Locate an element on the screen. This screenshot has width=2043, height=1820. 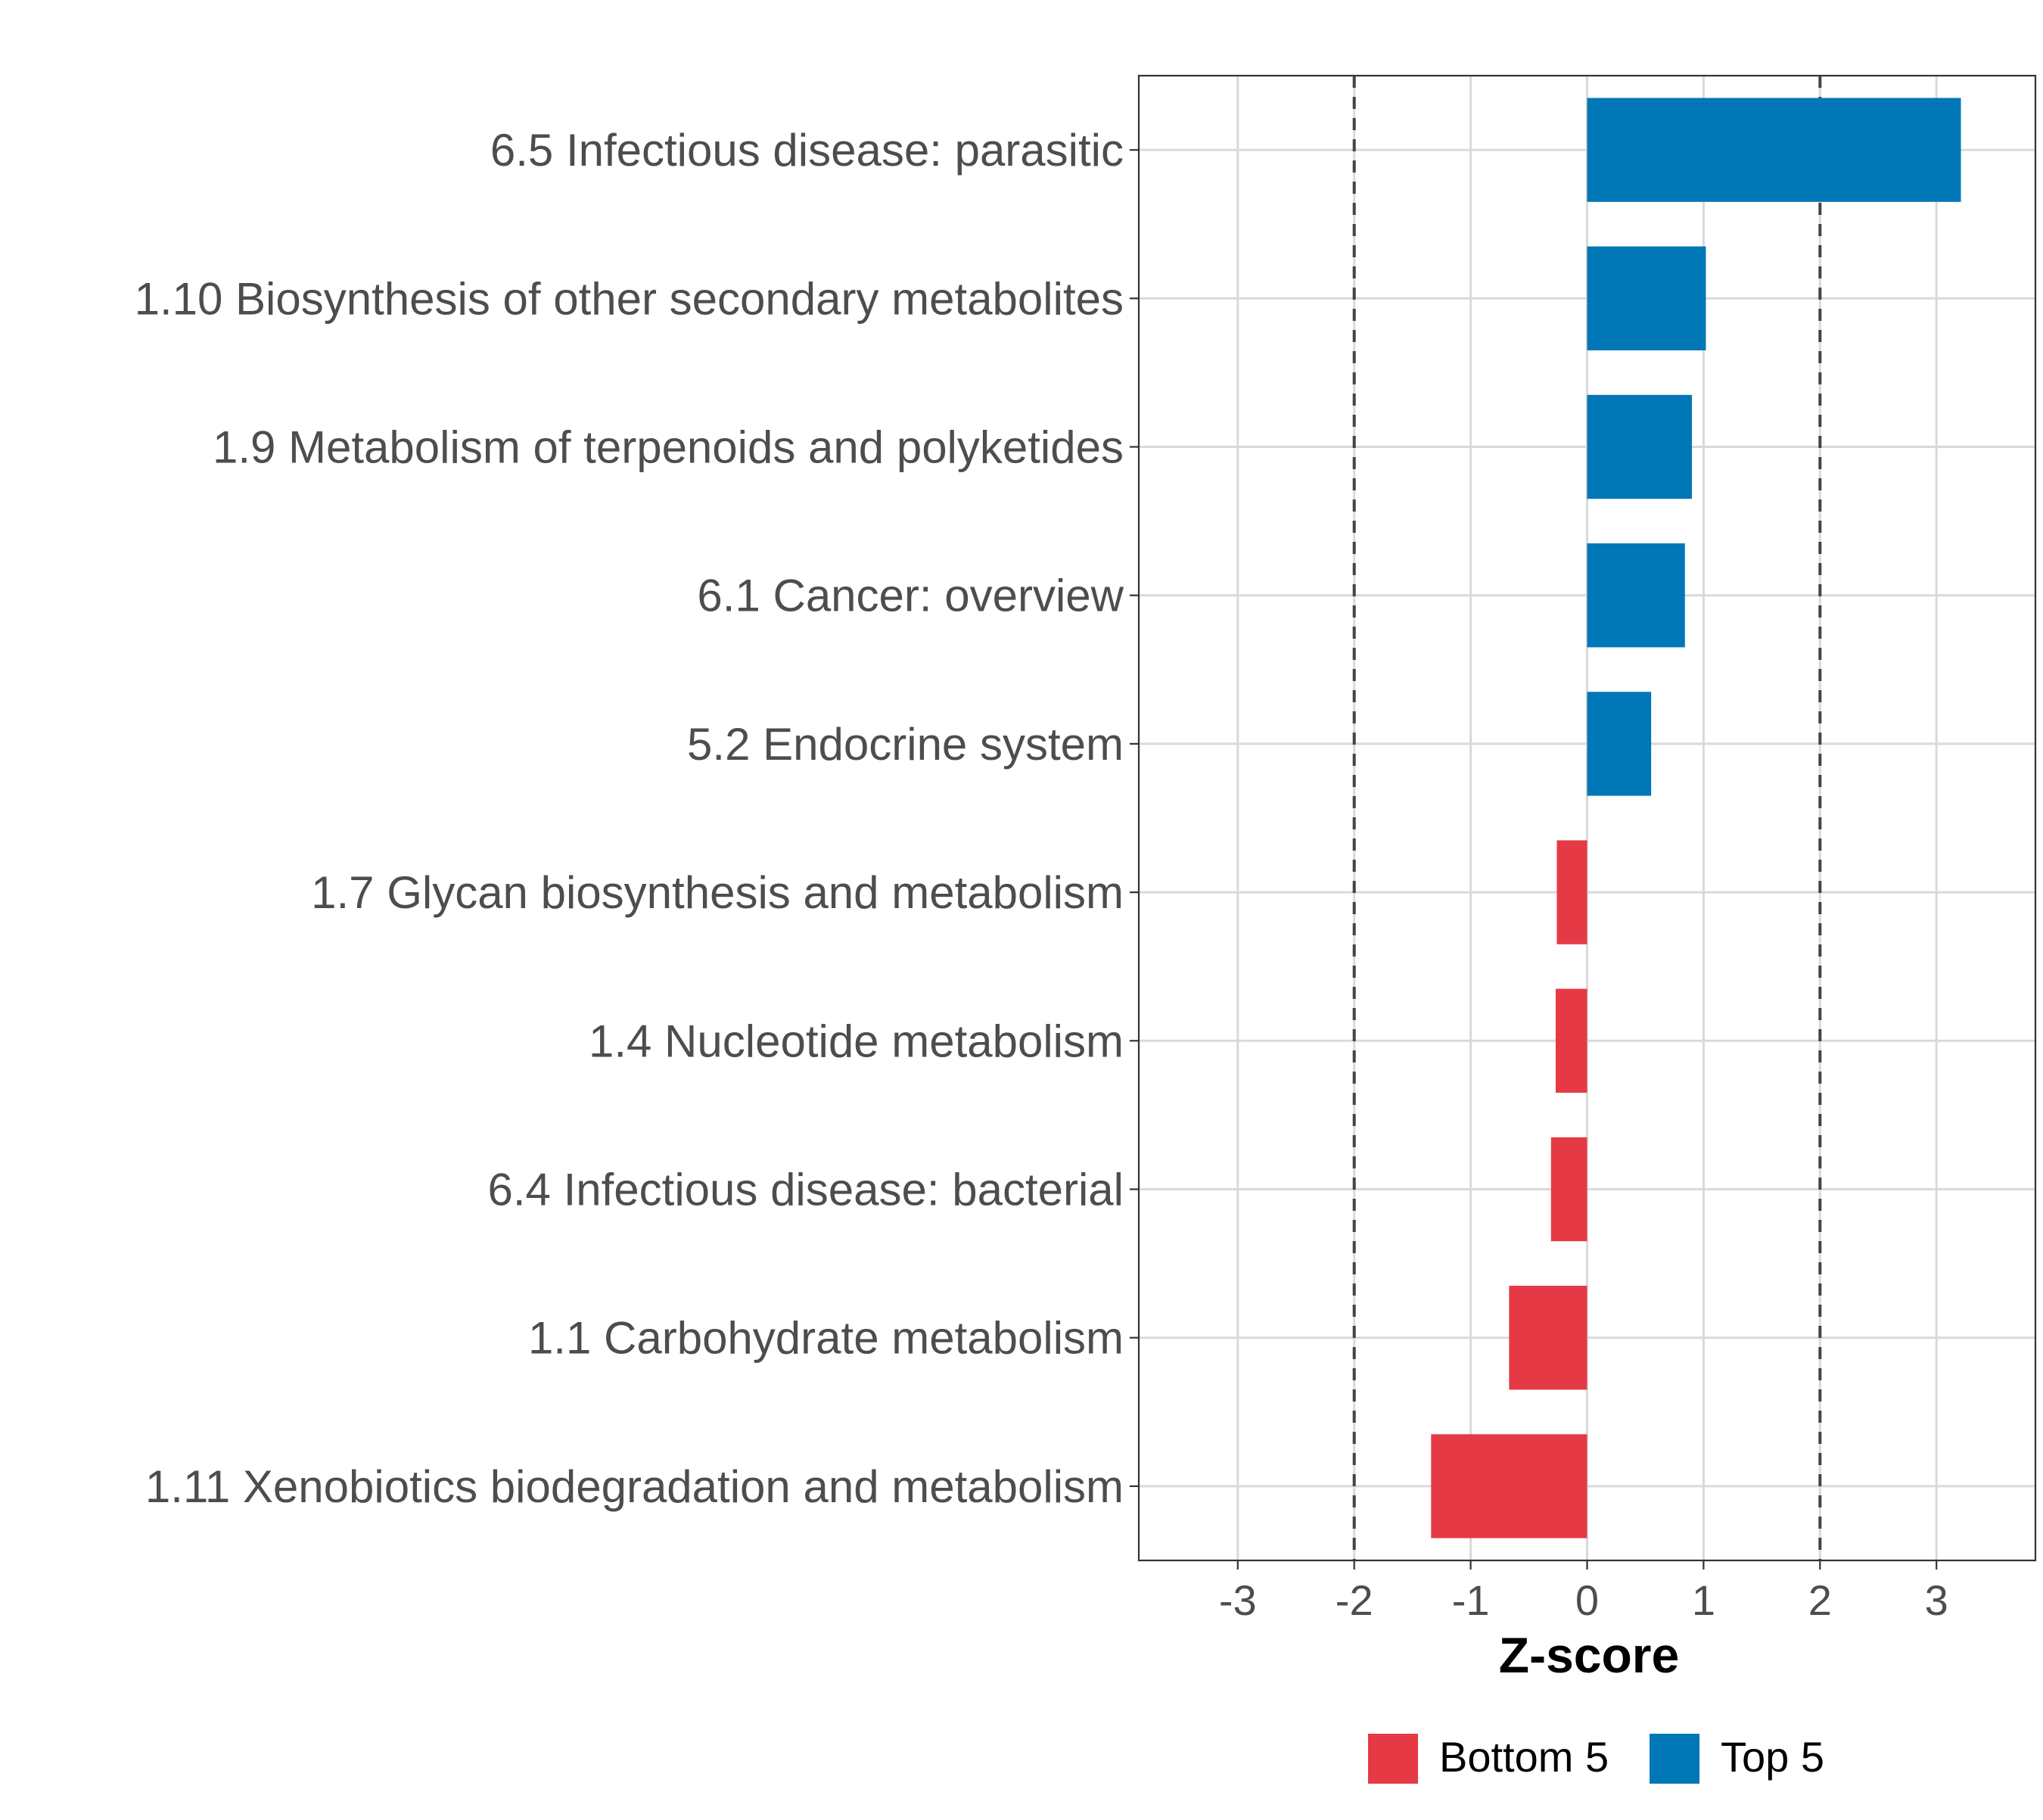
y-tick-label: 6.4 Infectious disease: bacterial is located at coordinates (806, 1190).